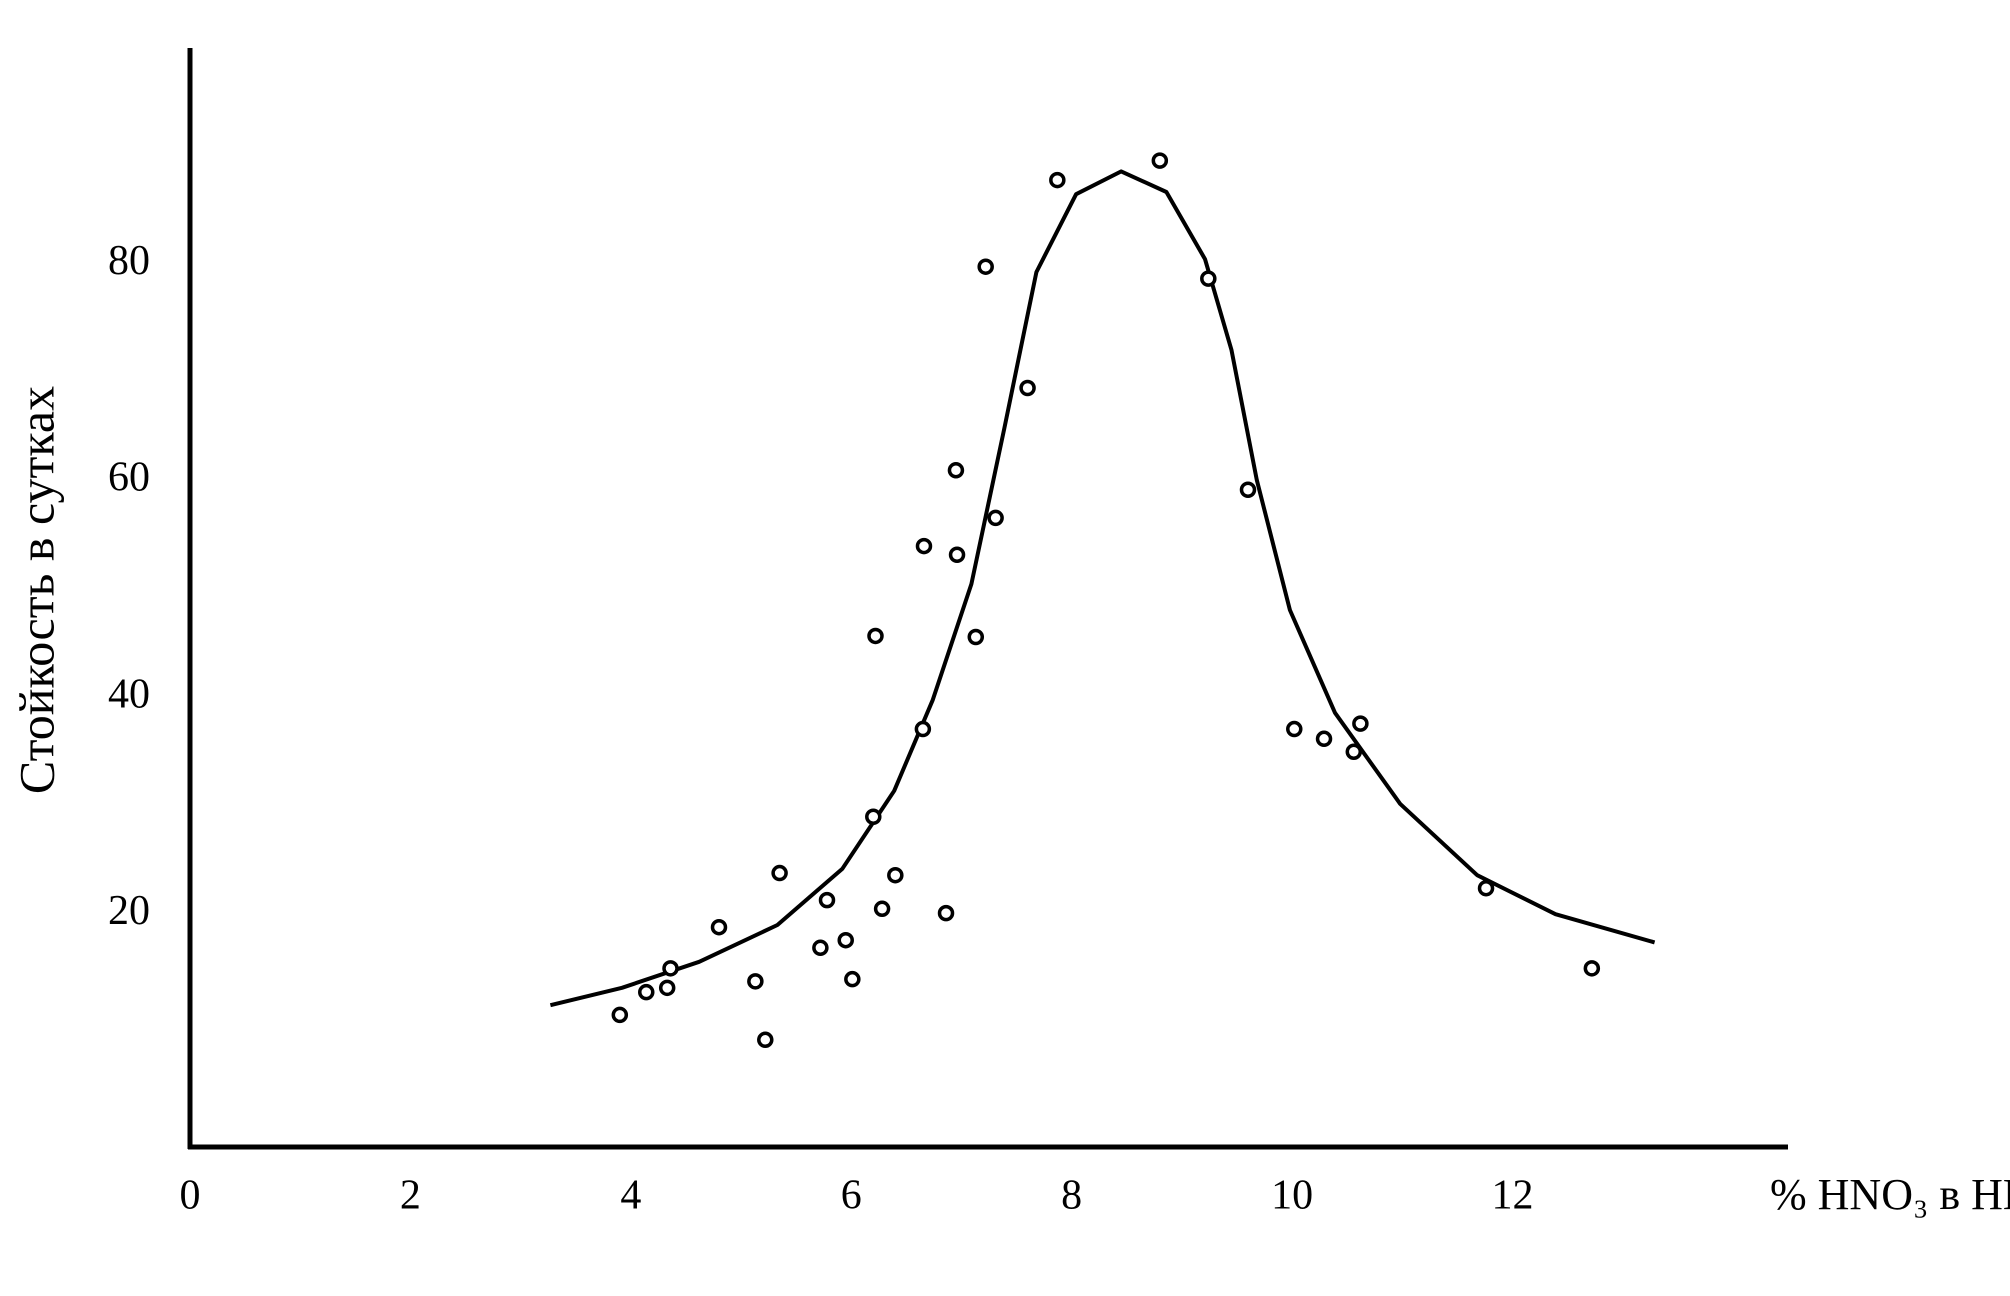 The image size is (2010, 1296). Describe the element at coordinates (1890, 1194) in the screenshot. I see `x-axis-label: % HNO₃ в НГЦ` at that location.